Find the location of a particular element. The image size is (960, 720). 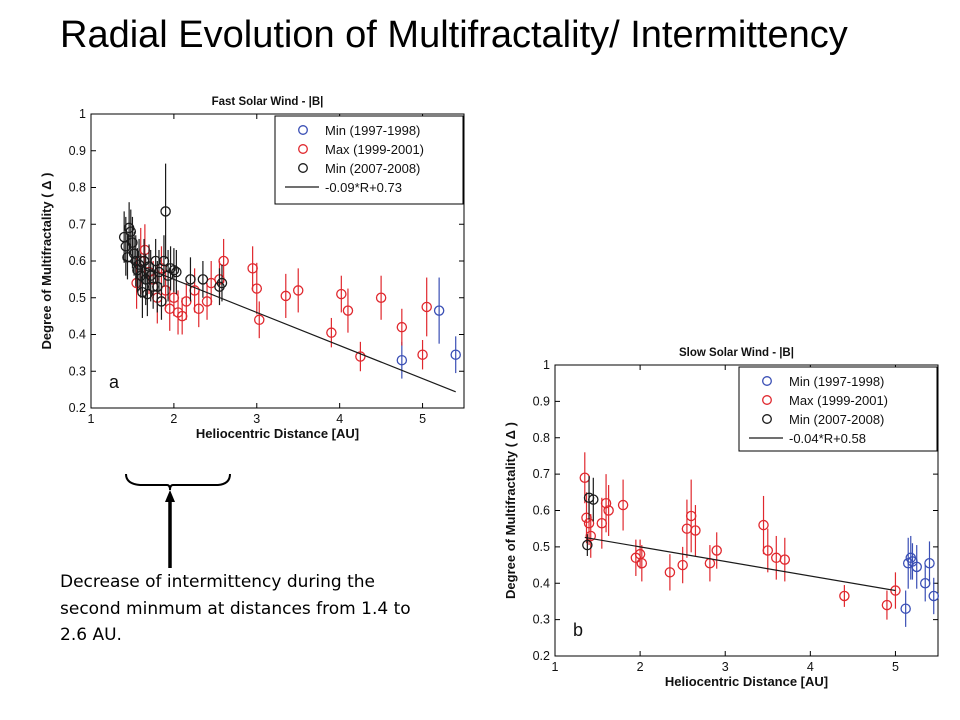

panel-label: b is located at coordinates (578, 630).